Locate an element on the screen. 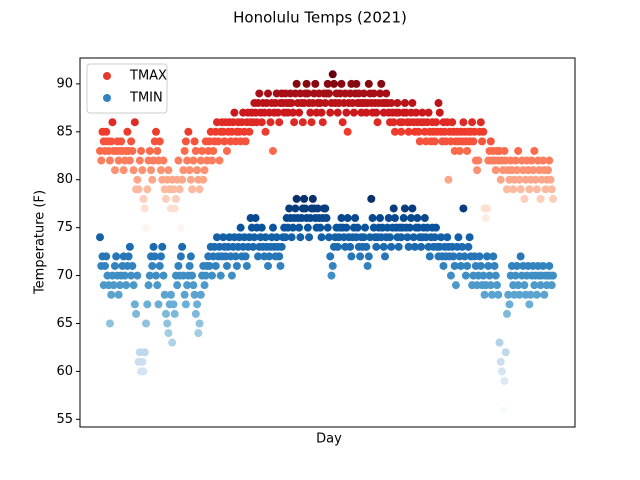 Image resolution: width=640 pixels, height=480 pixels. y-axis-label: Temperature (F) is located at coordinates (40, 242).